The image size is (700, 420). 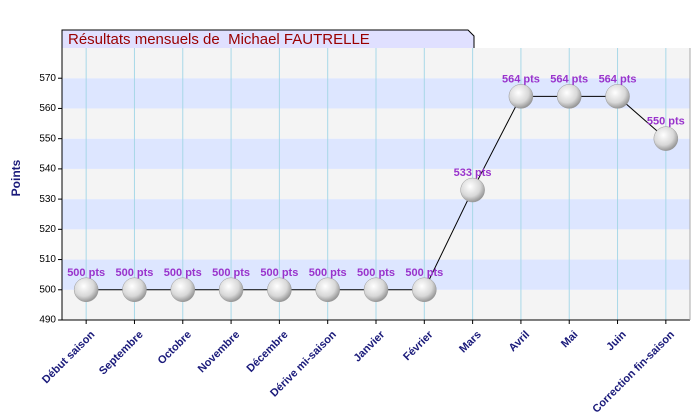 What do you see at coordinates (519, 341) in the screenshot?
I see `x-tick-label: Avril` at bounding box center [519, 341].